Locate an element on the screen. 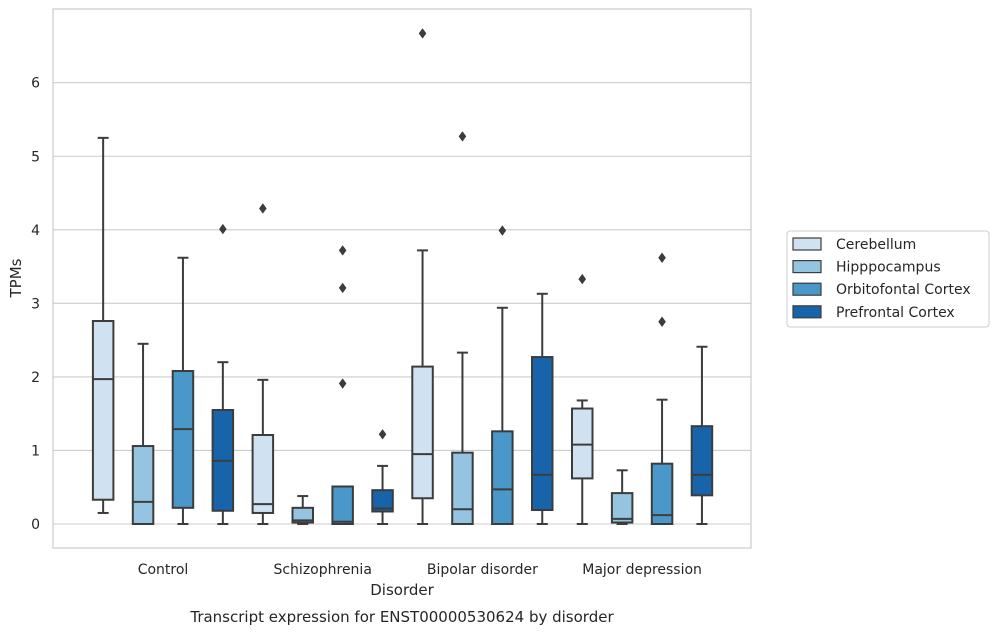 This screenshot has width=999, height=634. y-axis-label: TPMs is located at coordinates (16, 278).